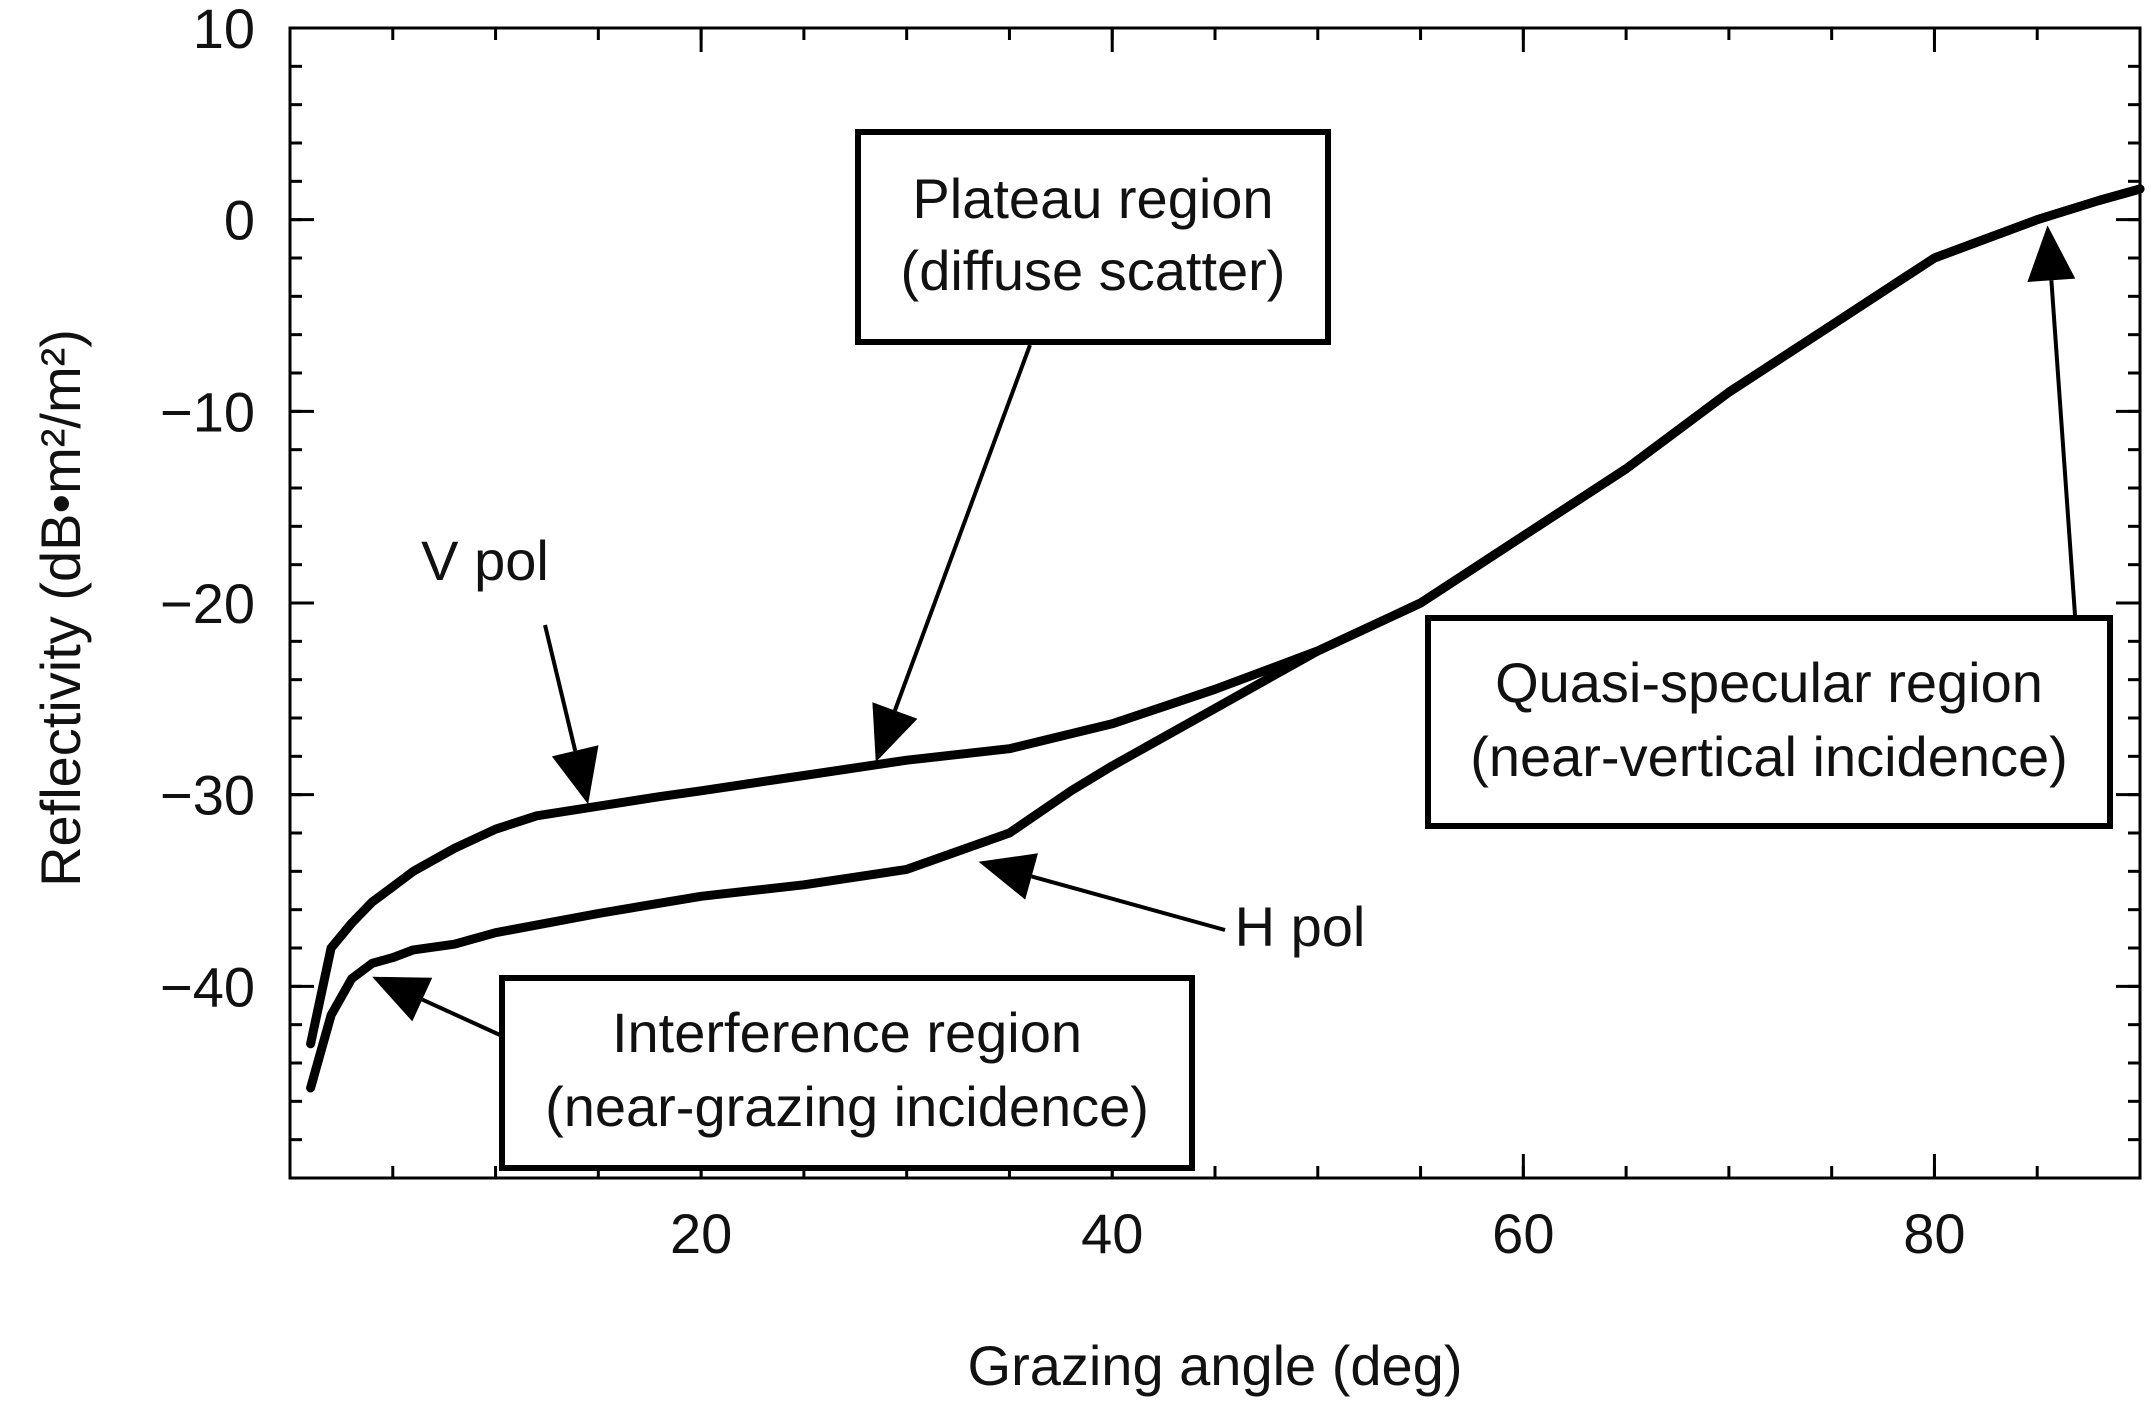  What do you see at coordinates (1092, 198) in the screenshot?
I see `plateau-label-line1: Plateau region` at bounding box center [1092, 198].